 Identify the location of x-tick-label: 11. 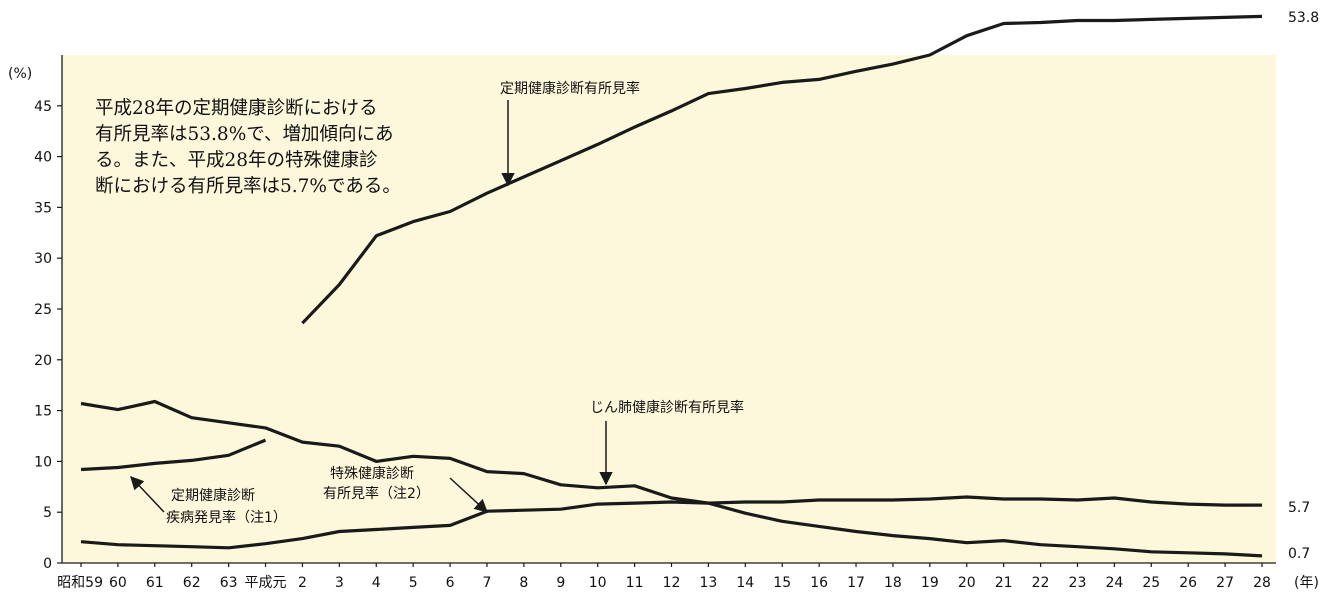
(635, 583).